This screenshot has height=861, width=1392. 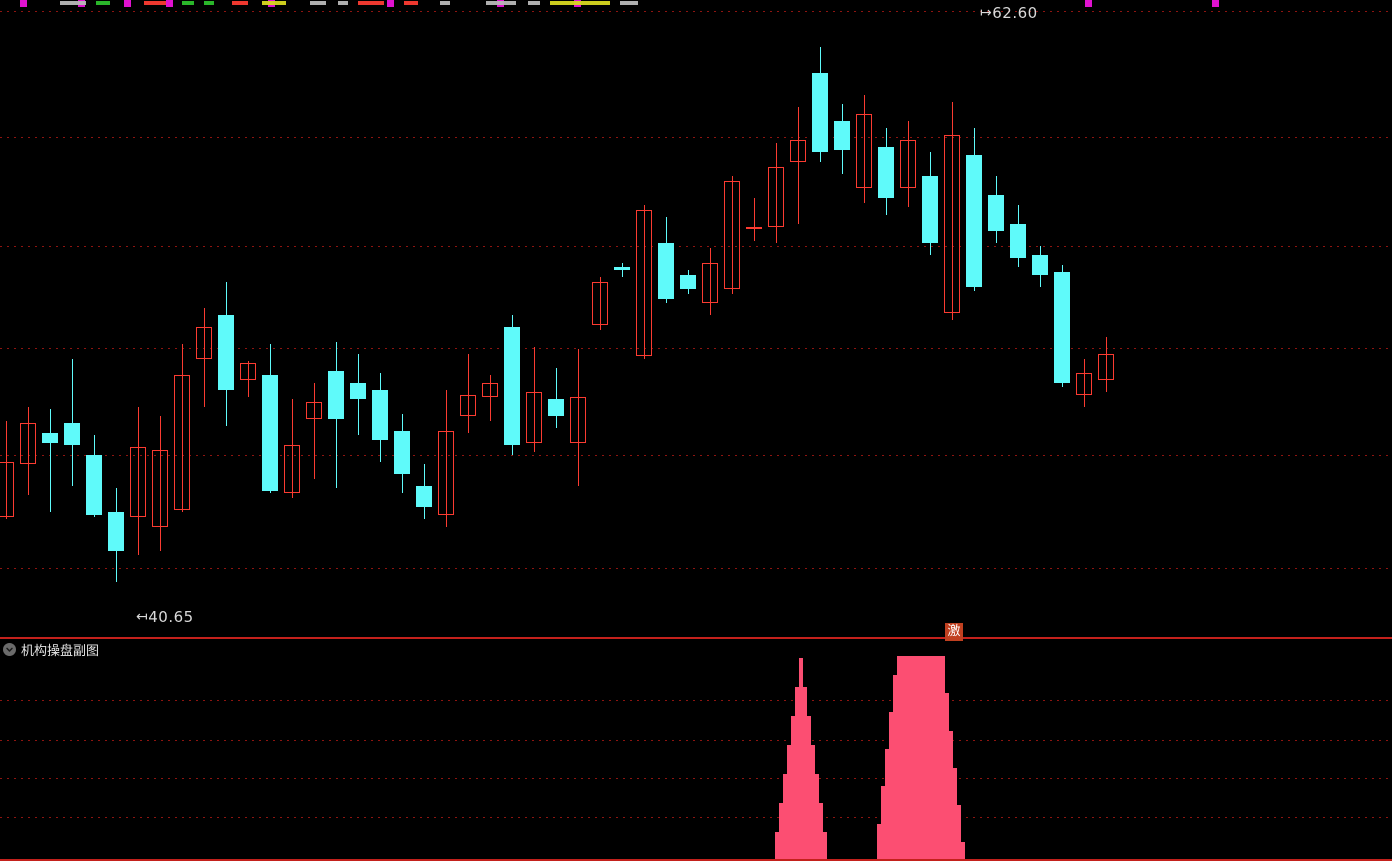 What do you see at coordinates (696, 860) in the screenshot?
I see `subchart-baseline` at bounding box center [696, 860].